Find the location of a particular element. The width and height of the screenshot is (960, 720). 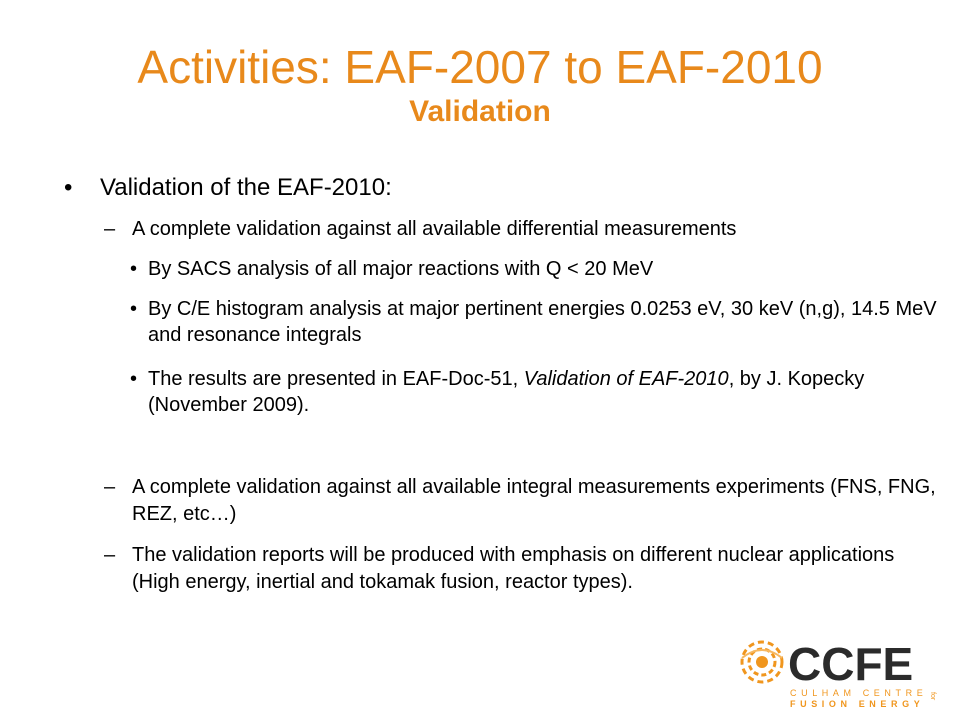

slide-title: Activities: EAF-2007 to EAF-2010 is located at coordinates (480, 67).